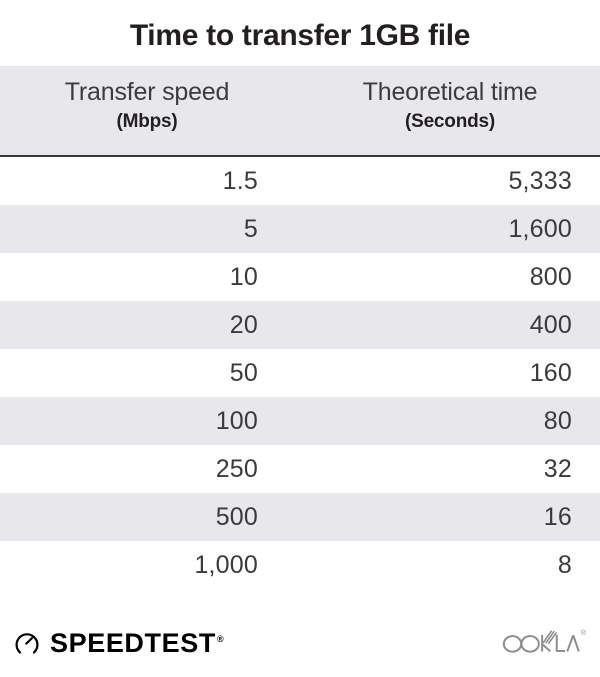 The image size is (600, 677). Describe the element at coordinates (236, 516) in the screenshot. I see `cell-transfer-speed: 500` at that location.